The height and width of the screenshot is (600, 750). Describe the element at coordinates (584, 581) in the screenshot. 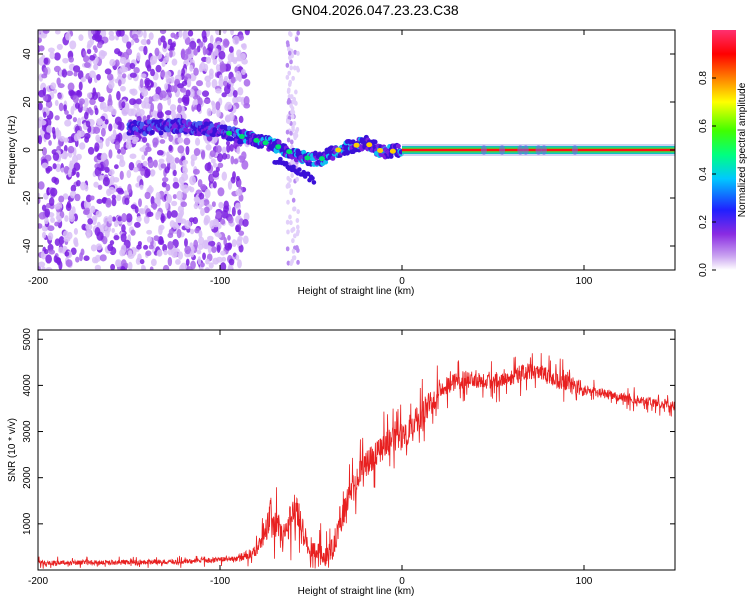

I see `x-tick-label: 100` at that location.